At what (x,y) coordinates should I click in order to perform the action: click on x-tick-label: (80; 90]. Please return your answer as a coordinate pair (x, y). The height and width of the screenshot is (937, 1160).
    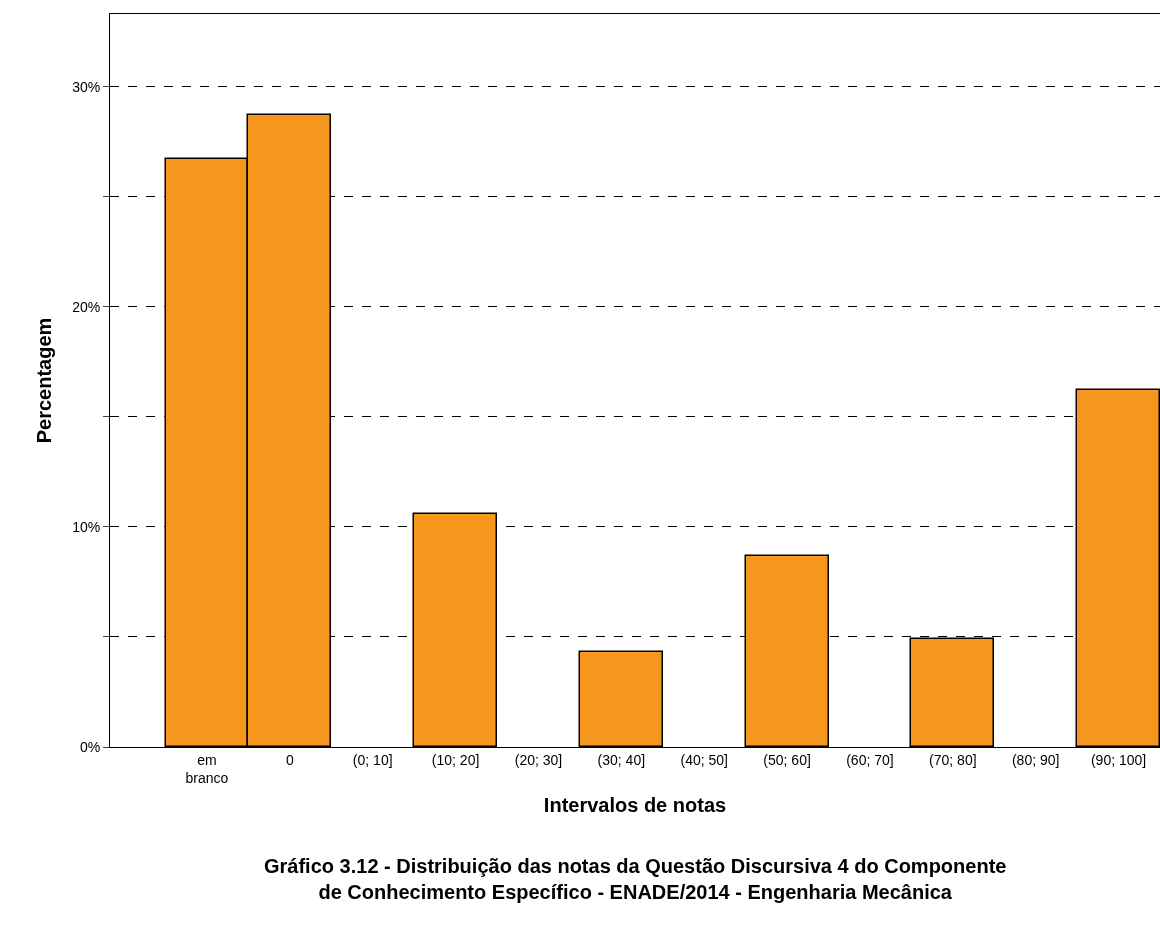
    Looking at the image, I should click on (1035, 759).